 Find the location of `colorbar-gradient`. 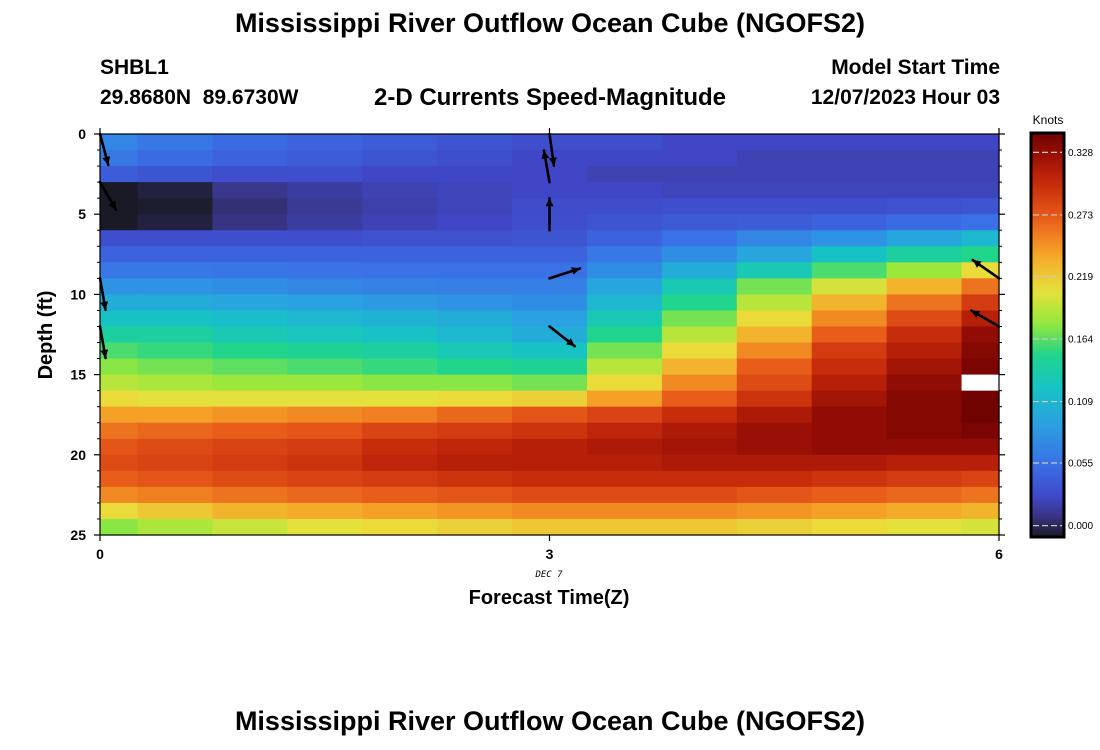

colorbar-gradient is located at coordinates (1047, 335).